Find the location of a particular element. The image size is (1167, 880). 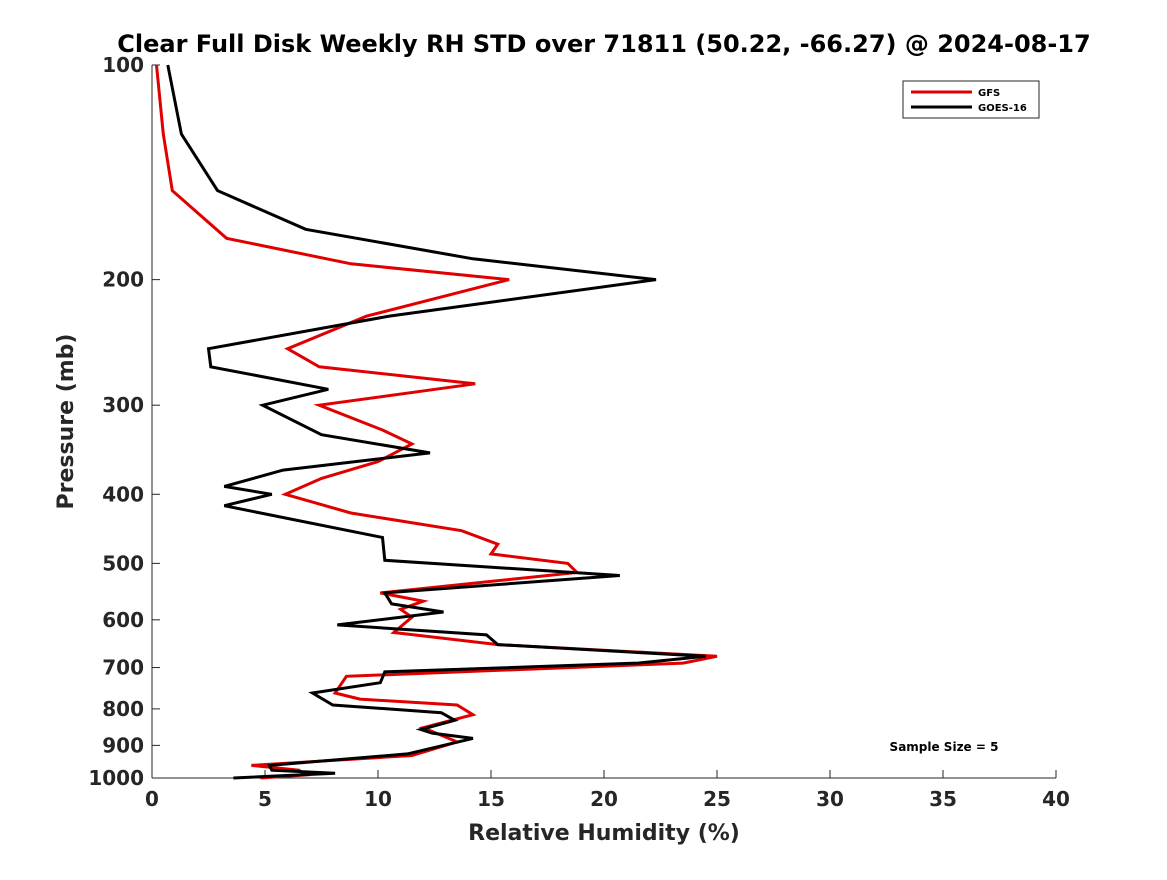

x-axis-label: Relative Humidity (%) is located at coordinates (604, 833).